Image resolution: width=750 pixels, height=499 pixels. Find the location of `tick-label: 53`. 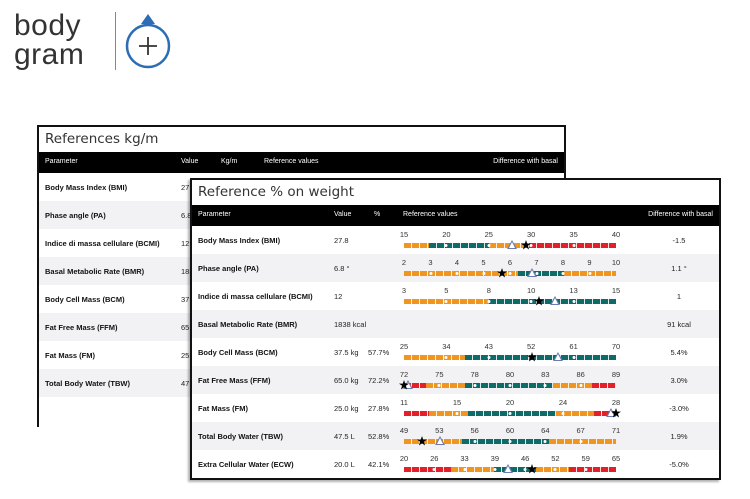

tick-label: 53 is located at coordinates (439, 430).